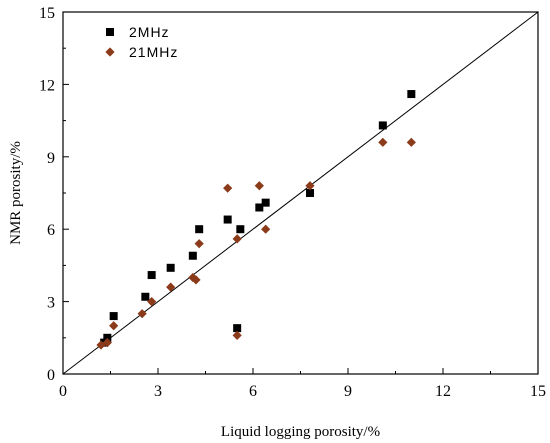  I want to click on x-tick-label: 12, so click(443, 391).